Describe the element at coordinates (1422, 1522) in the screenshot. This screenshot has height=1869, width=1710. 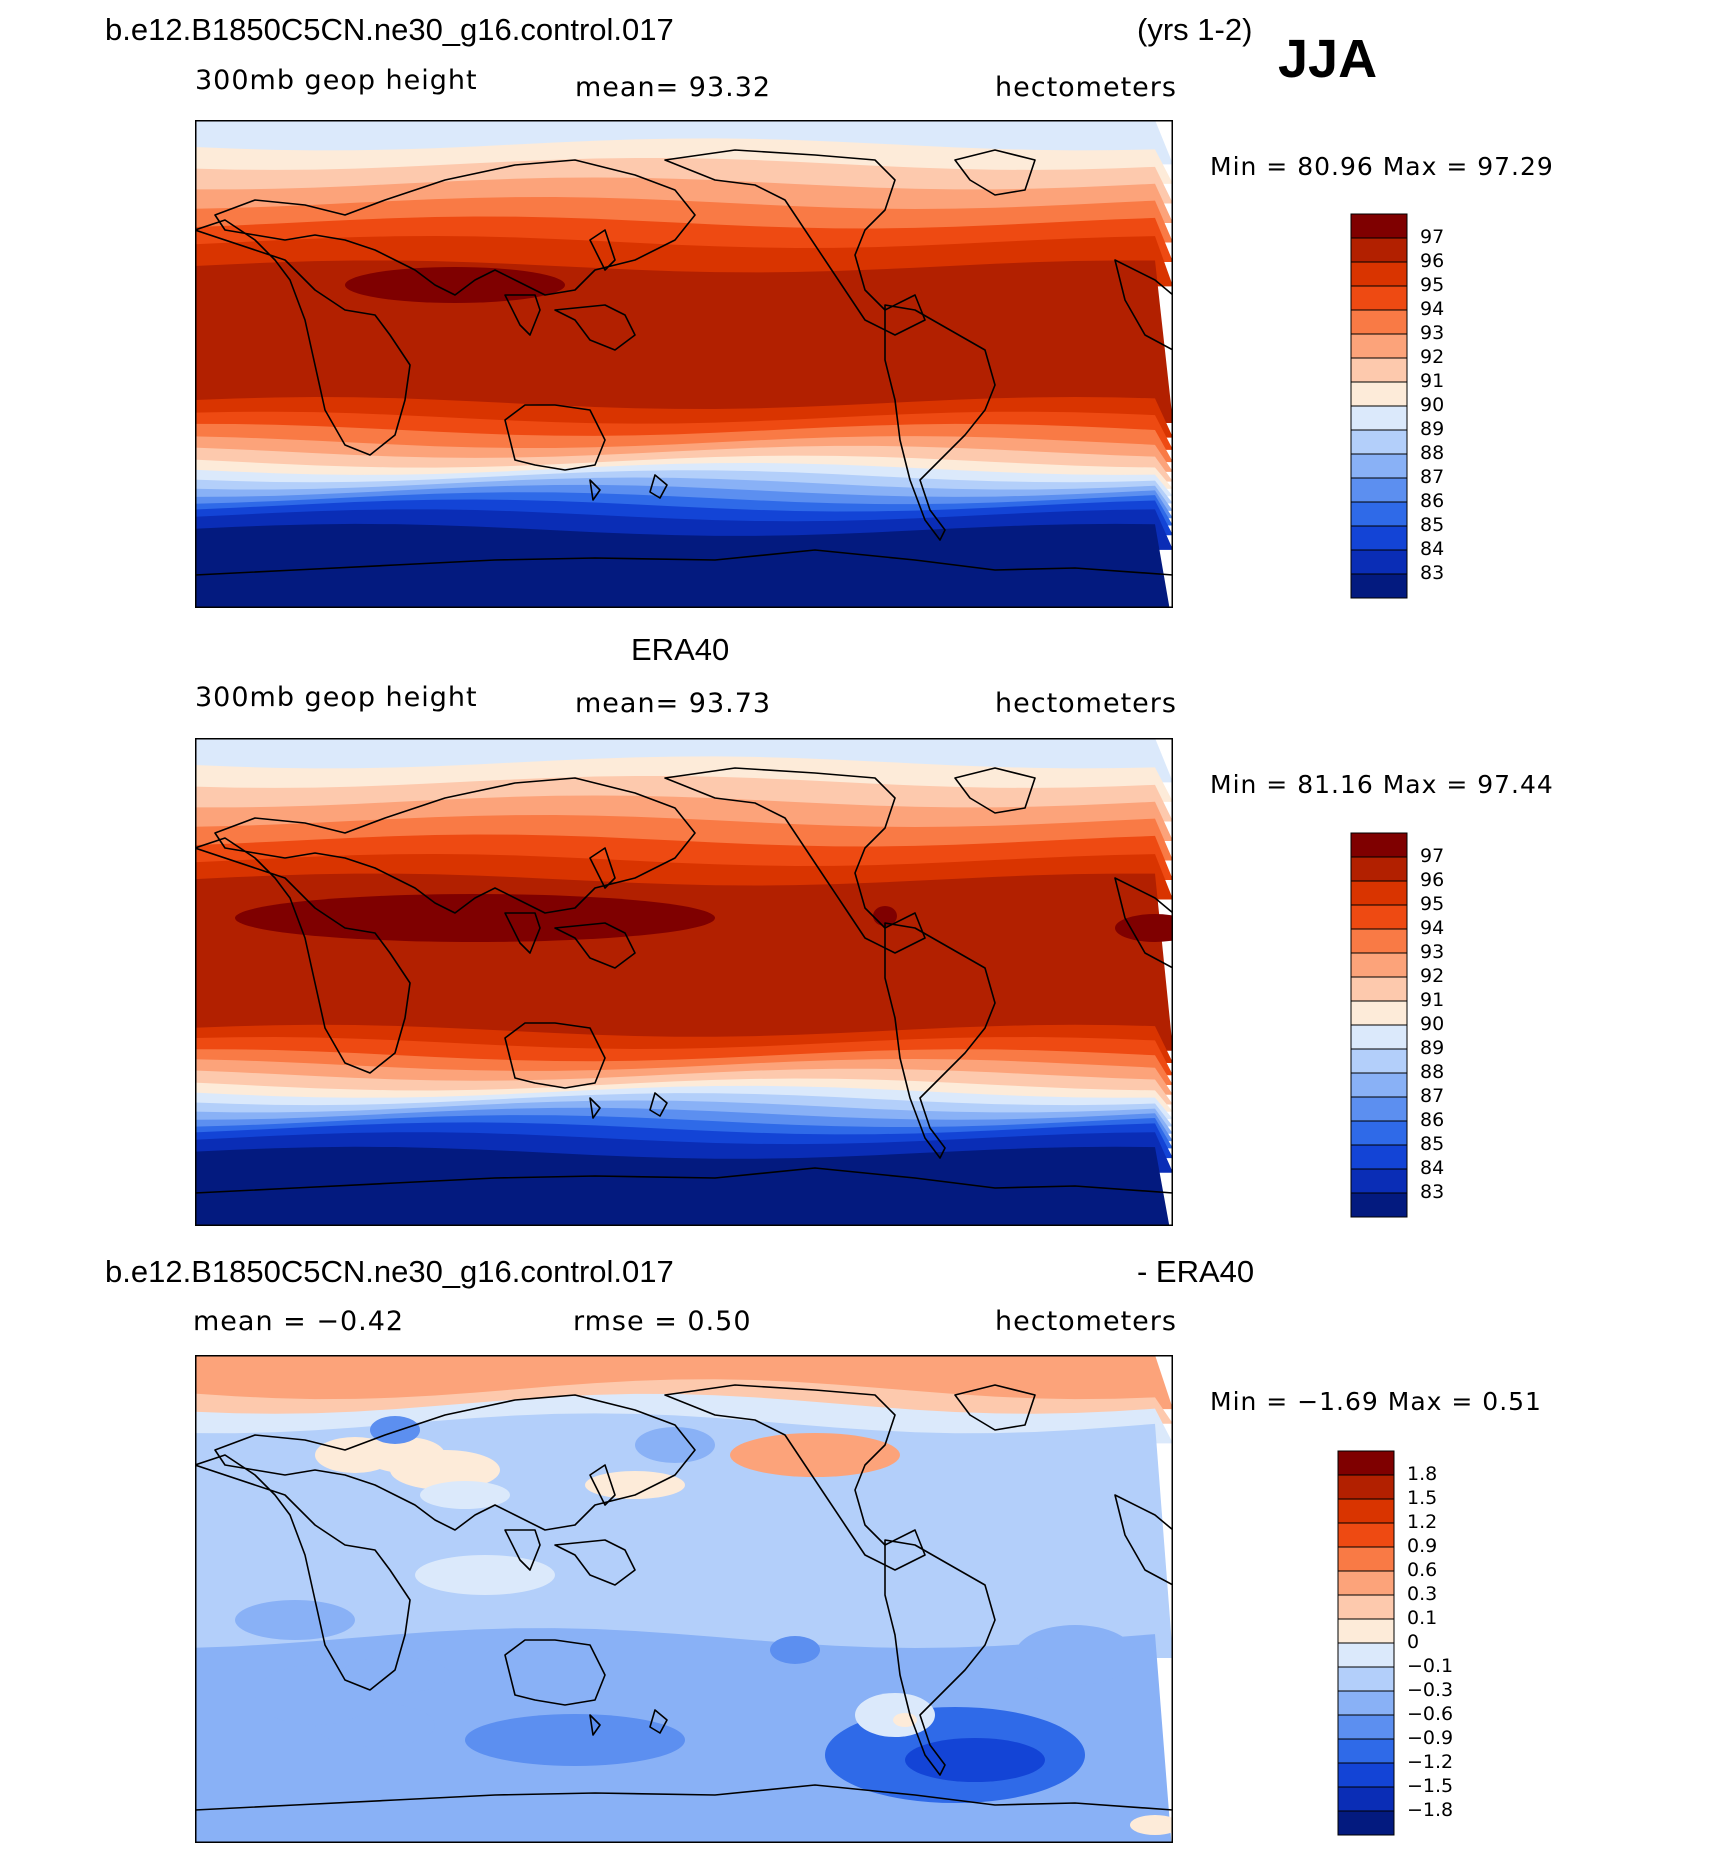
I see `colorbar-tick-label: 1.2` at that location.